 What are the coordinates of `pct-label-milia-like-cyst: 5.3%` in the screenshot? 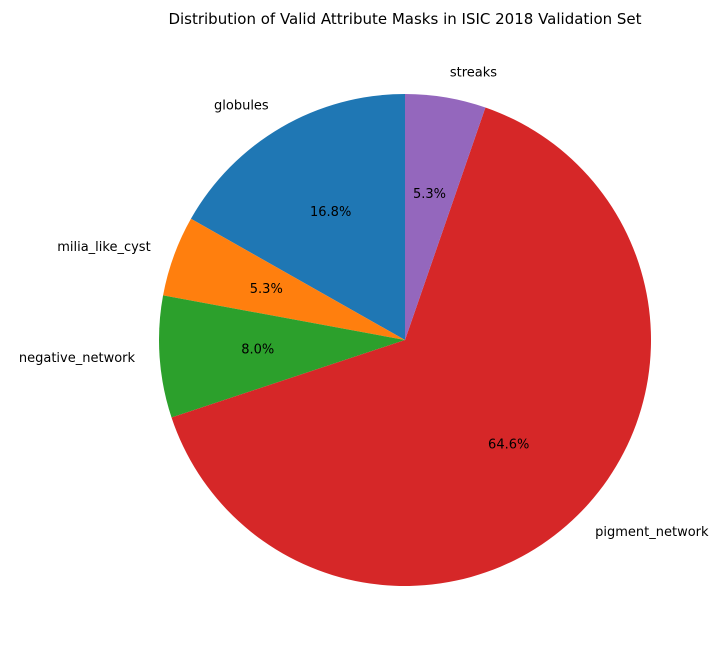 It's located at (266, 289).